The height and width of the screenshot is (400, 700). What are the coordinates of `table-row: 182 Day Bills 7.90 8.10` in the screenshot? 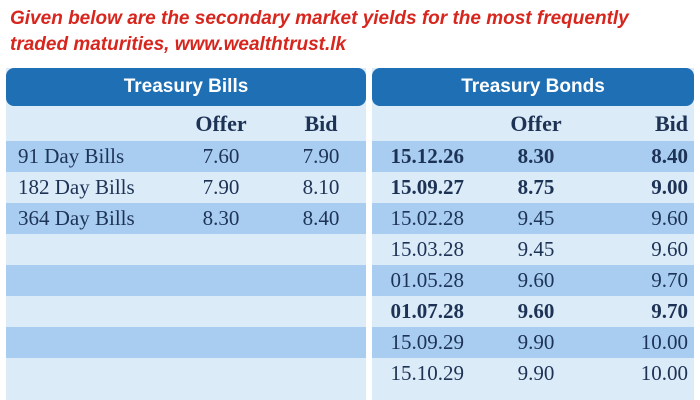 It's located at (186, 187).